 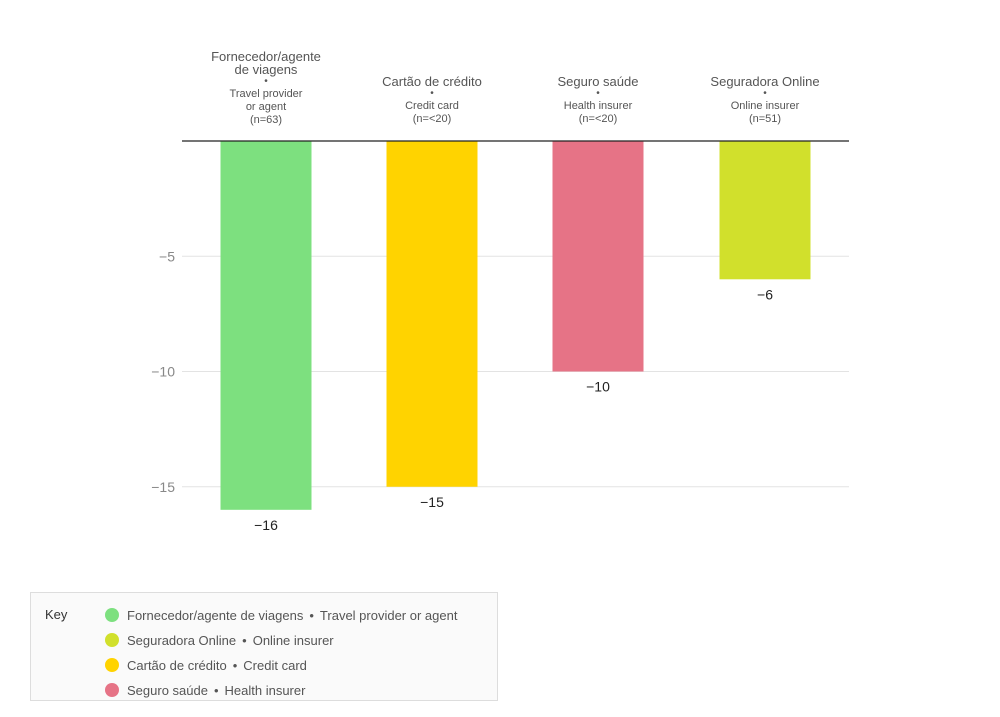 What do you see at coordinates (765, 119) in the screenshot?
I see `category-label-en: (n=51)` at bounding box center [765, 119].